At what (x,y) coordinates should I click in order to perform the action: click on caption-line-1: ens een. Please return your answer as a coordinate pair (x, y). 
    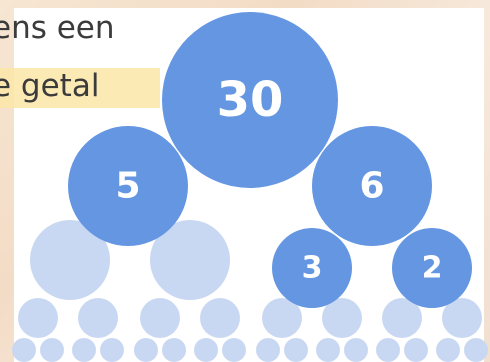
    Looking at the image, I should click on (57, 28).